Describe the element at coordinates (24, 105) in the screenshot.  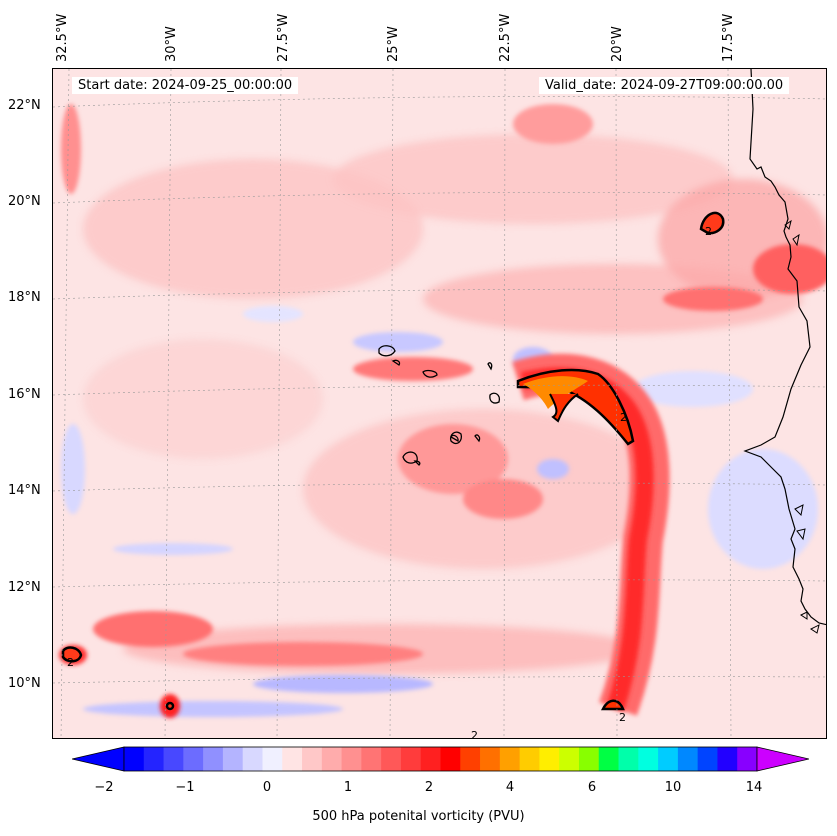
I see `lat-label-22n: 22°N` at that location.